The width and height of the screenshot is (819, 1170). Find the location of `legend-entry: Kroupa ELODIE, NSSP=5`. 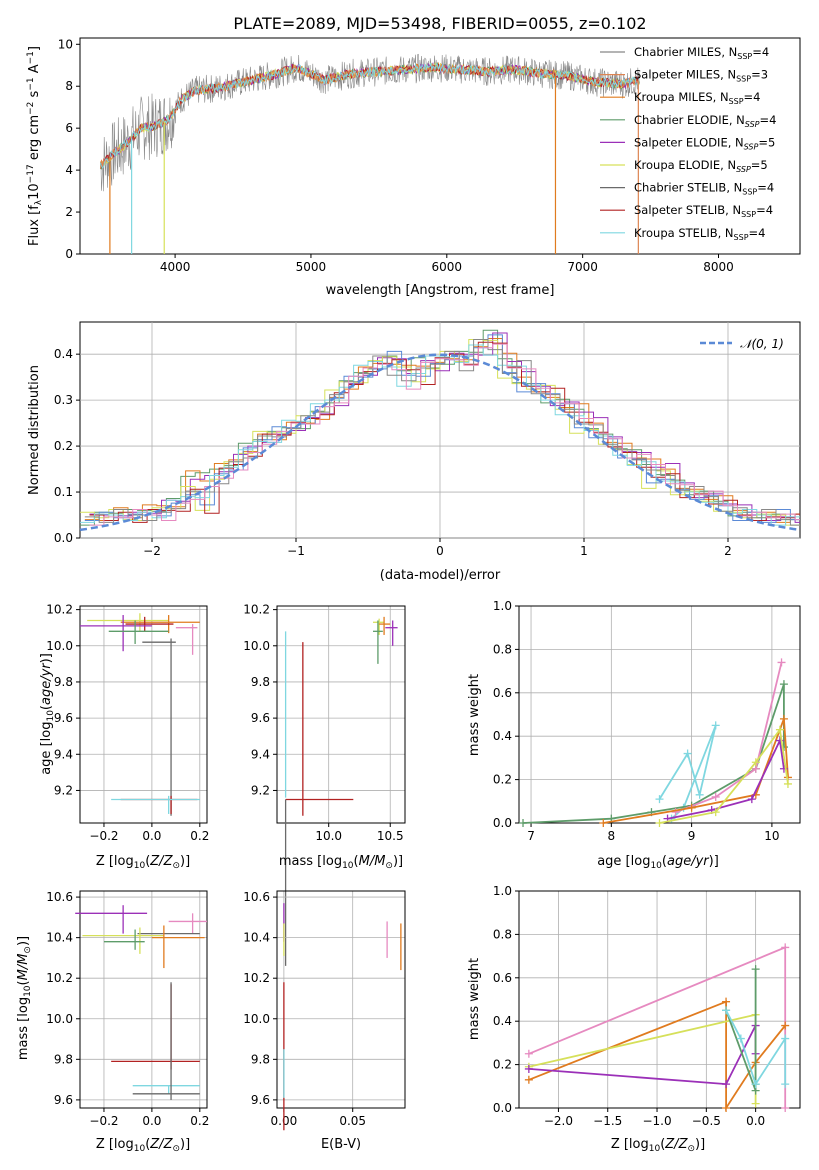

legend-entry: Kroupa ELODIE, NSSP=5 is located at coordinates (701, 166).